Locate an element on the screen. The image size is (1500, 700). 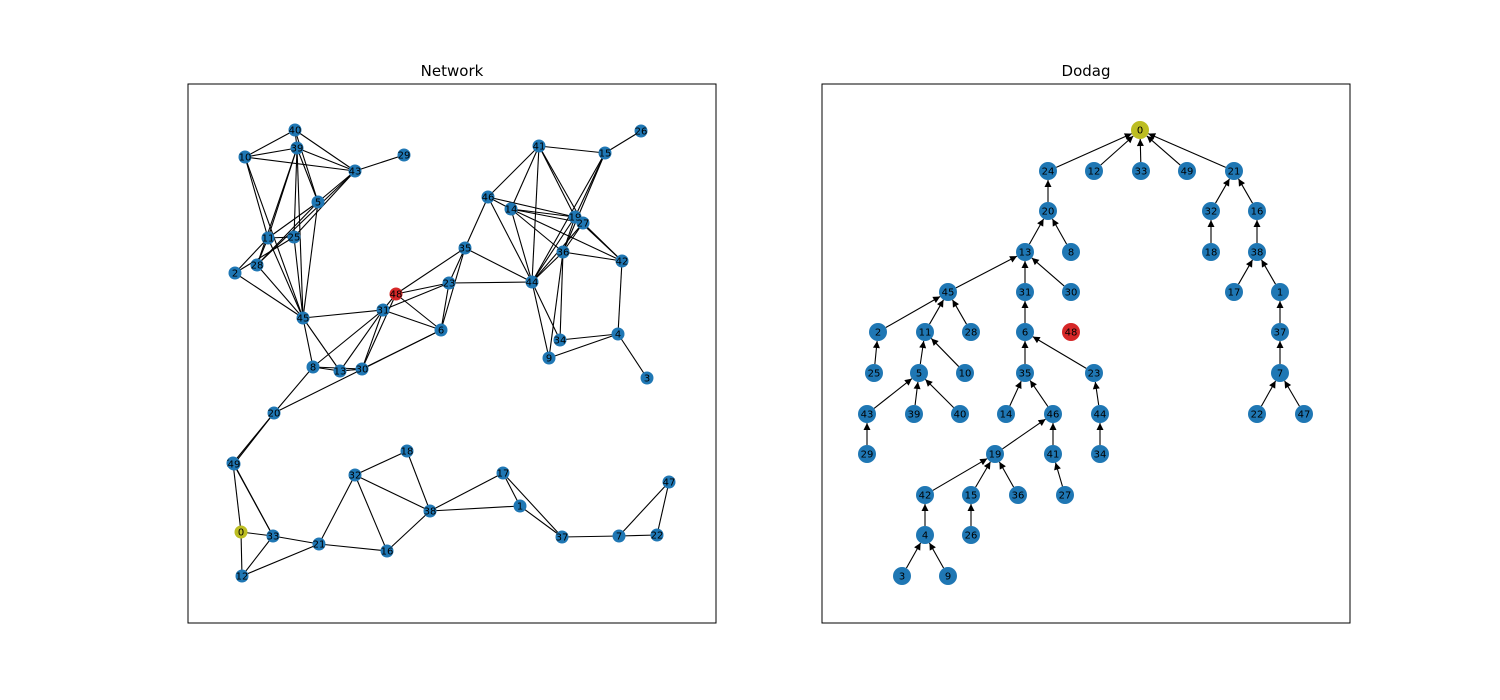
dodag-node-label: 47 is located at coordinates (1304, 415).